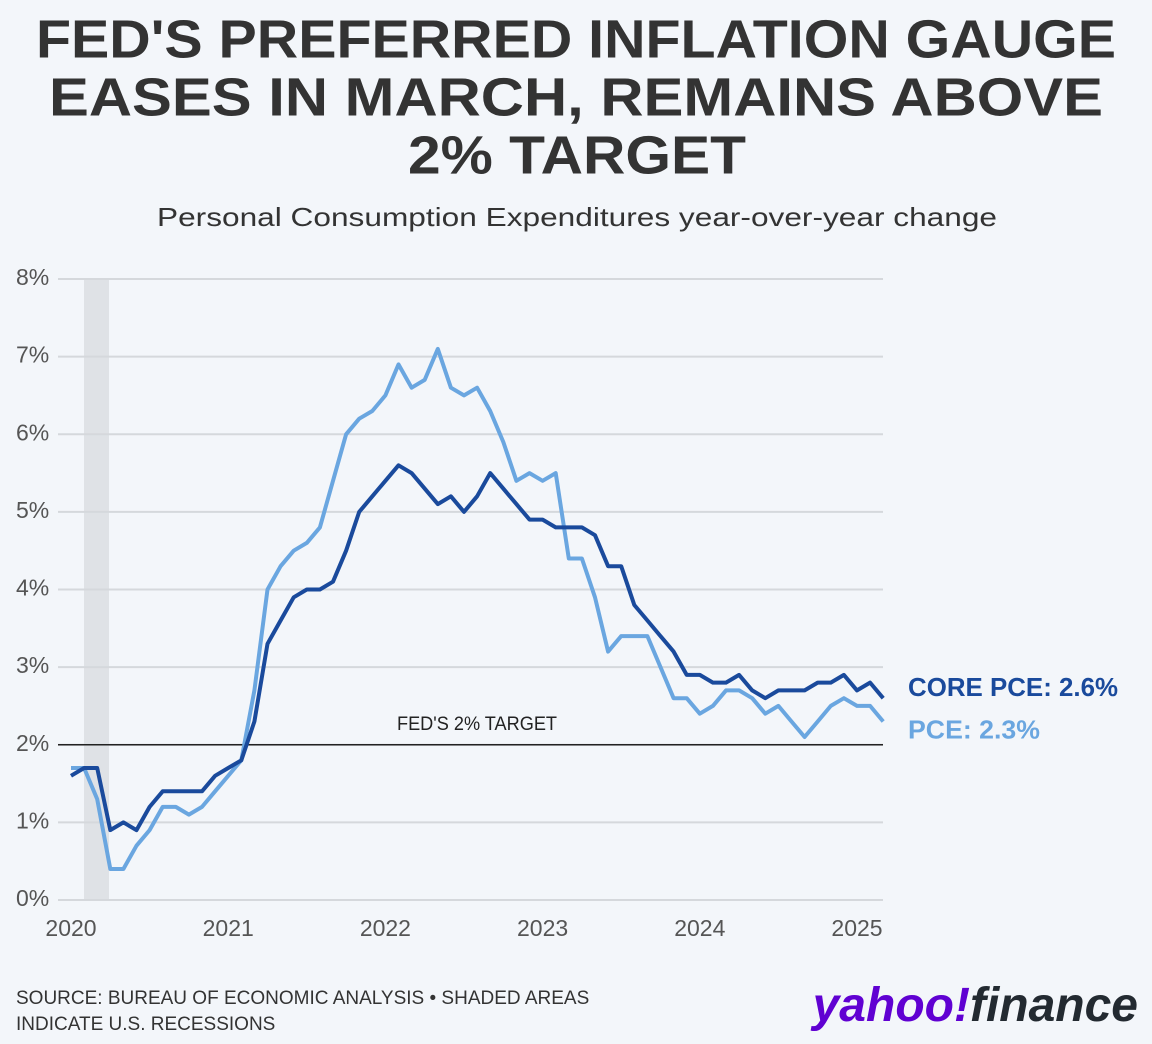 The width and height of the screenshot is (1152, 1044). What do you see at coordinates (542, 928) in the screenshot?
I see `x-tick-label: 2023` at bounding box center [542, 928].